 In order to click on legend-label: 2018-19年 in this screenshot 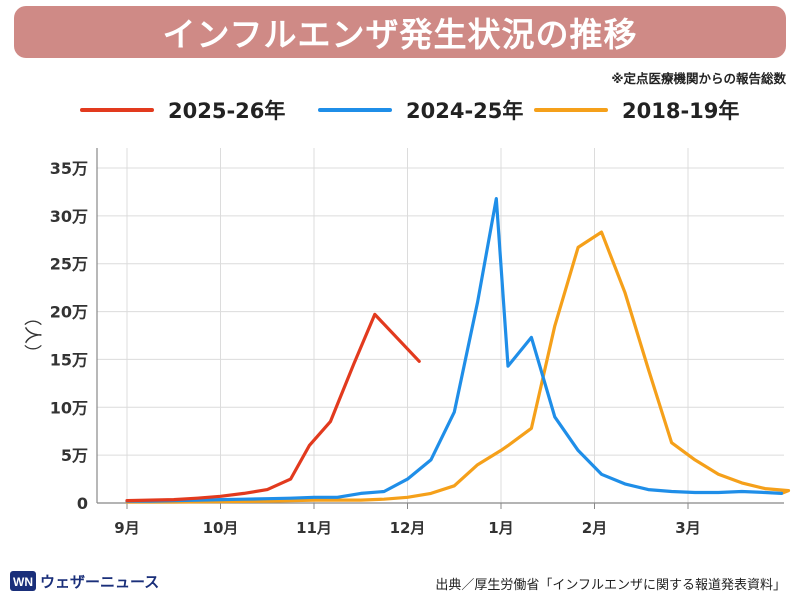, I will do `click(681, 111)`.